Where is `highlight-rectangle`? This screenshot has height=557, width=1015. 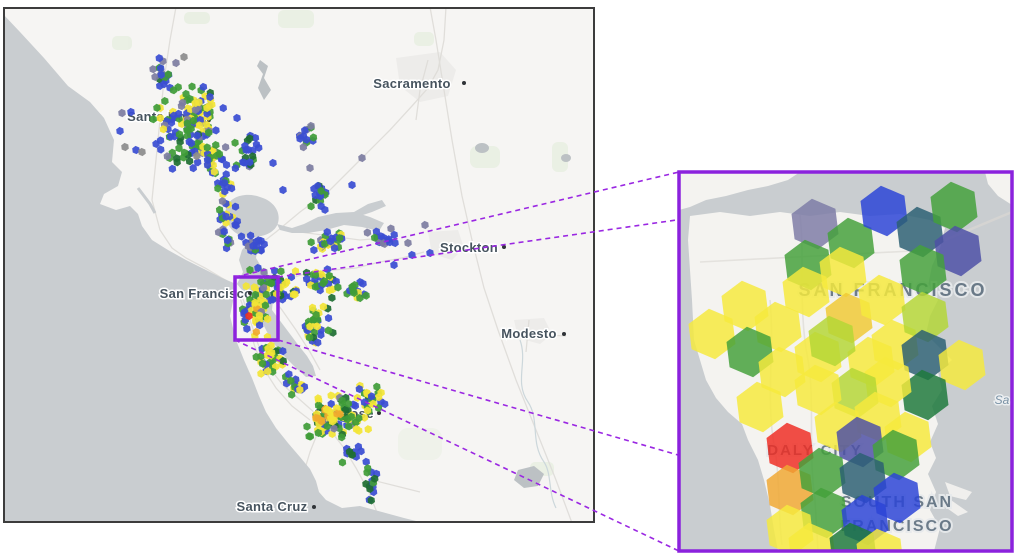
highlight-rectangle is located at coordinates (256, 308).